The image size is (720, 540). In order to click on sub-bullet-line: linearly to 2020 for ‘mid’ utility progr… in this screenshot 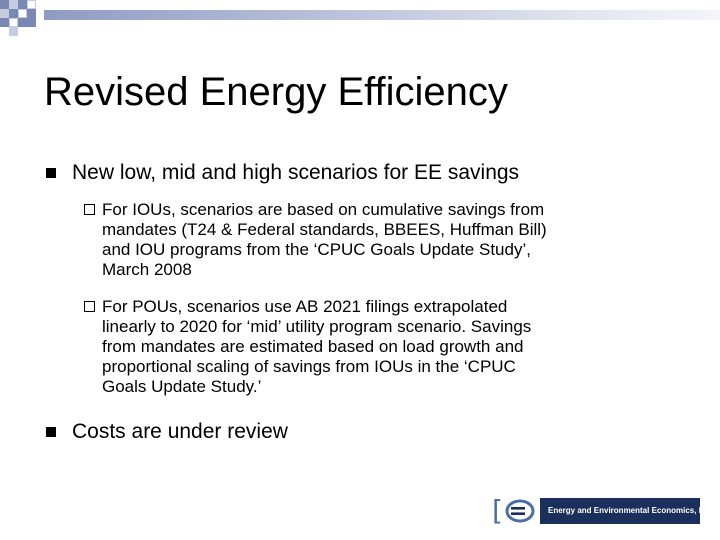, I will do `click(317, 326)`.